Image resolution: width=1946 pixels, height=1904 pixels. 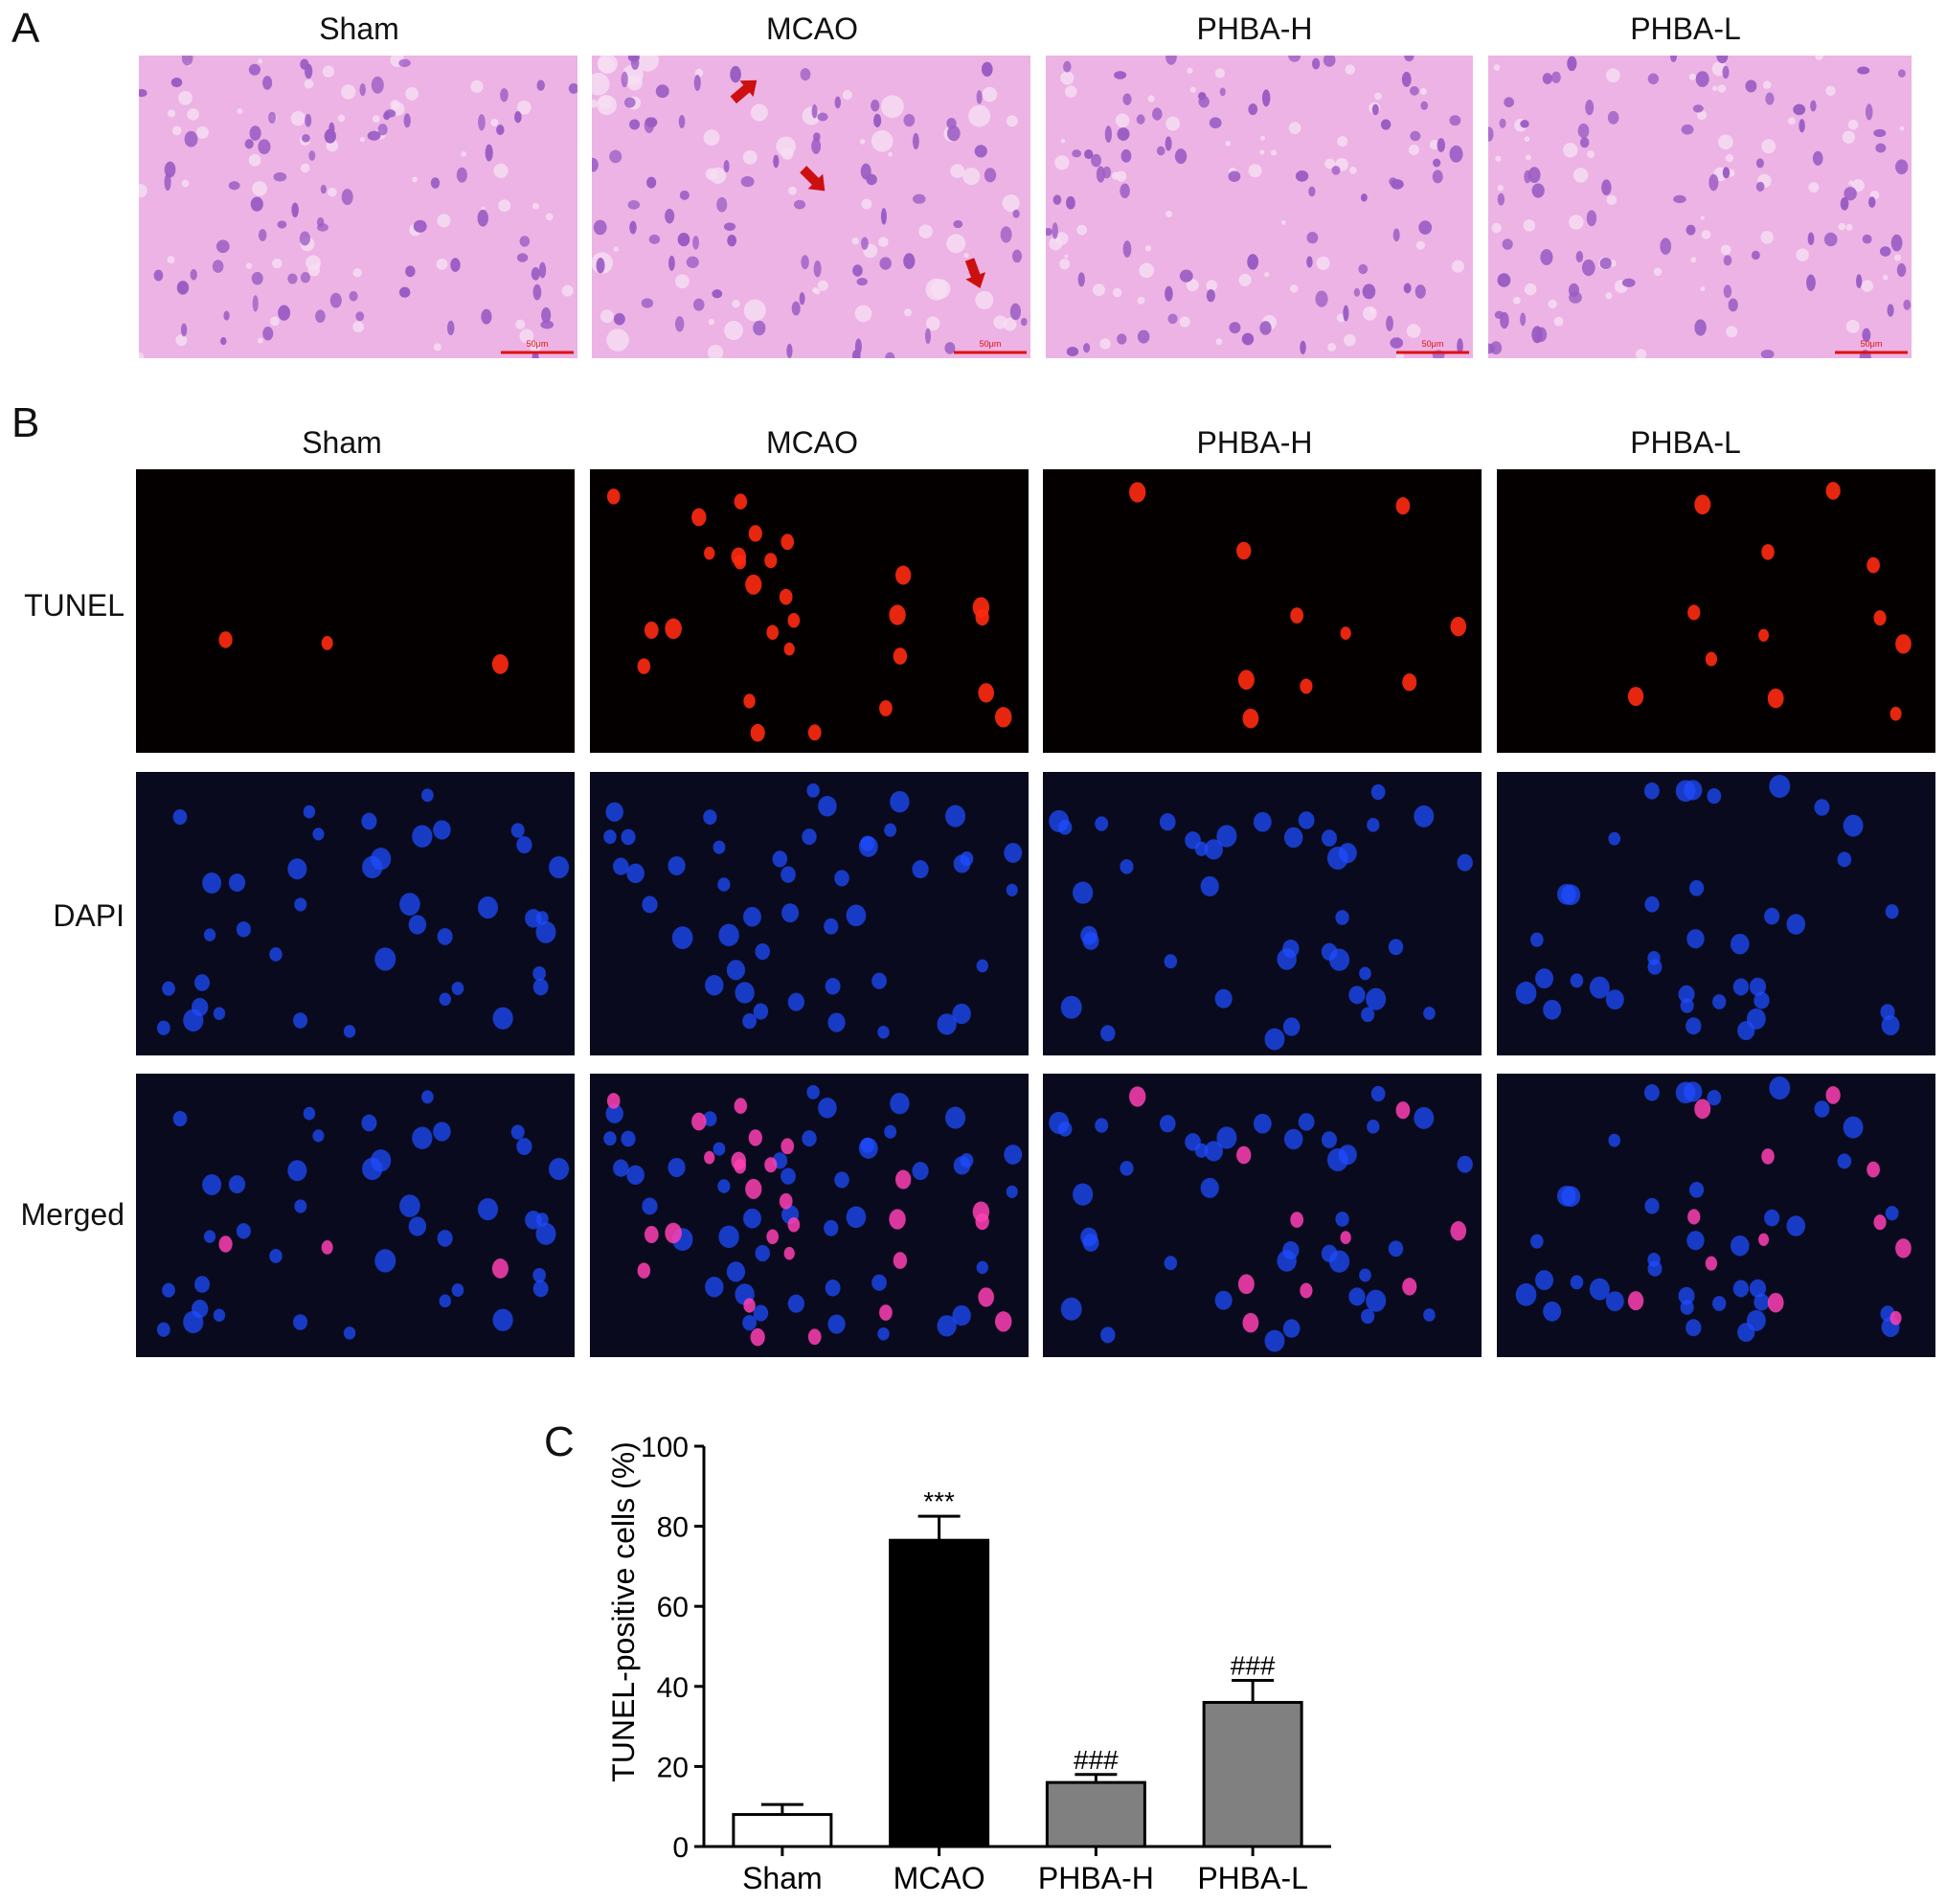 What do you see at coordinates (680, 1848) in the screenshot?
I see `y-tick-label: 0` at bounding box center [680, 1848].